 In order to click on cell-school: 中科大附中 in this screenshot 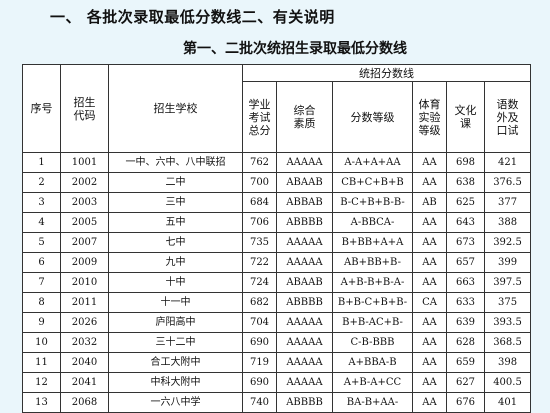, I will do `click(175, 382)`.